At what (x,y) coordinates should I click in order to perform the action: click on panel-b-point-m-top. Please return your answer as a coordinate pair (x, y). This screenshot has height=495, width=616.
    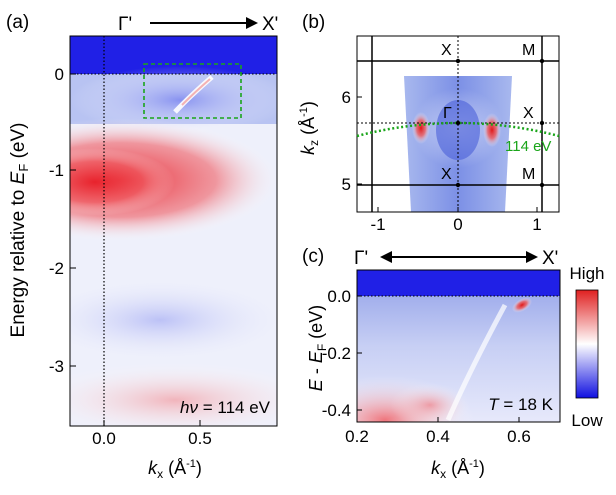
    Looking at the image, I should click on (542, 61).